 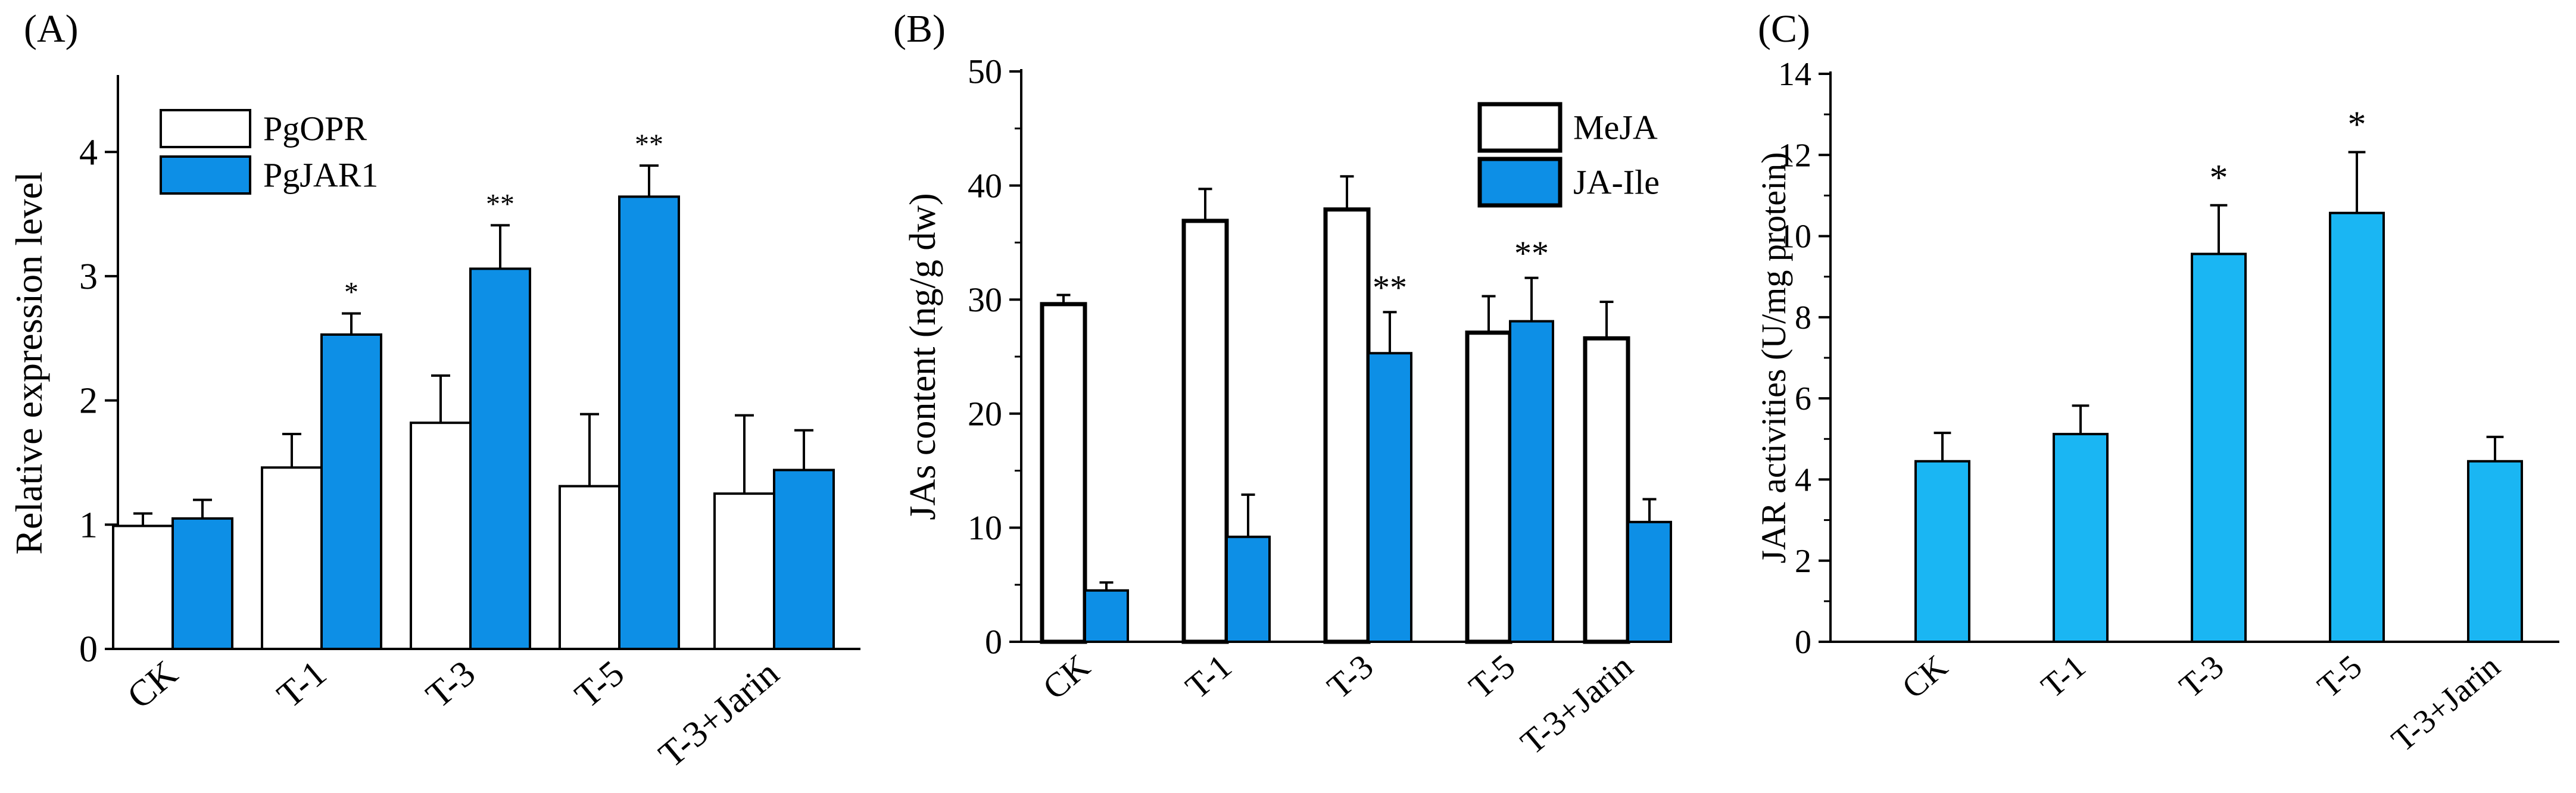 What do you see at coordinates (923, 356) in the screenshot?
I see `y-axis-label: JAs content (ng/g dw)` at bounding box center [923, 356].